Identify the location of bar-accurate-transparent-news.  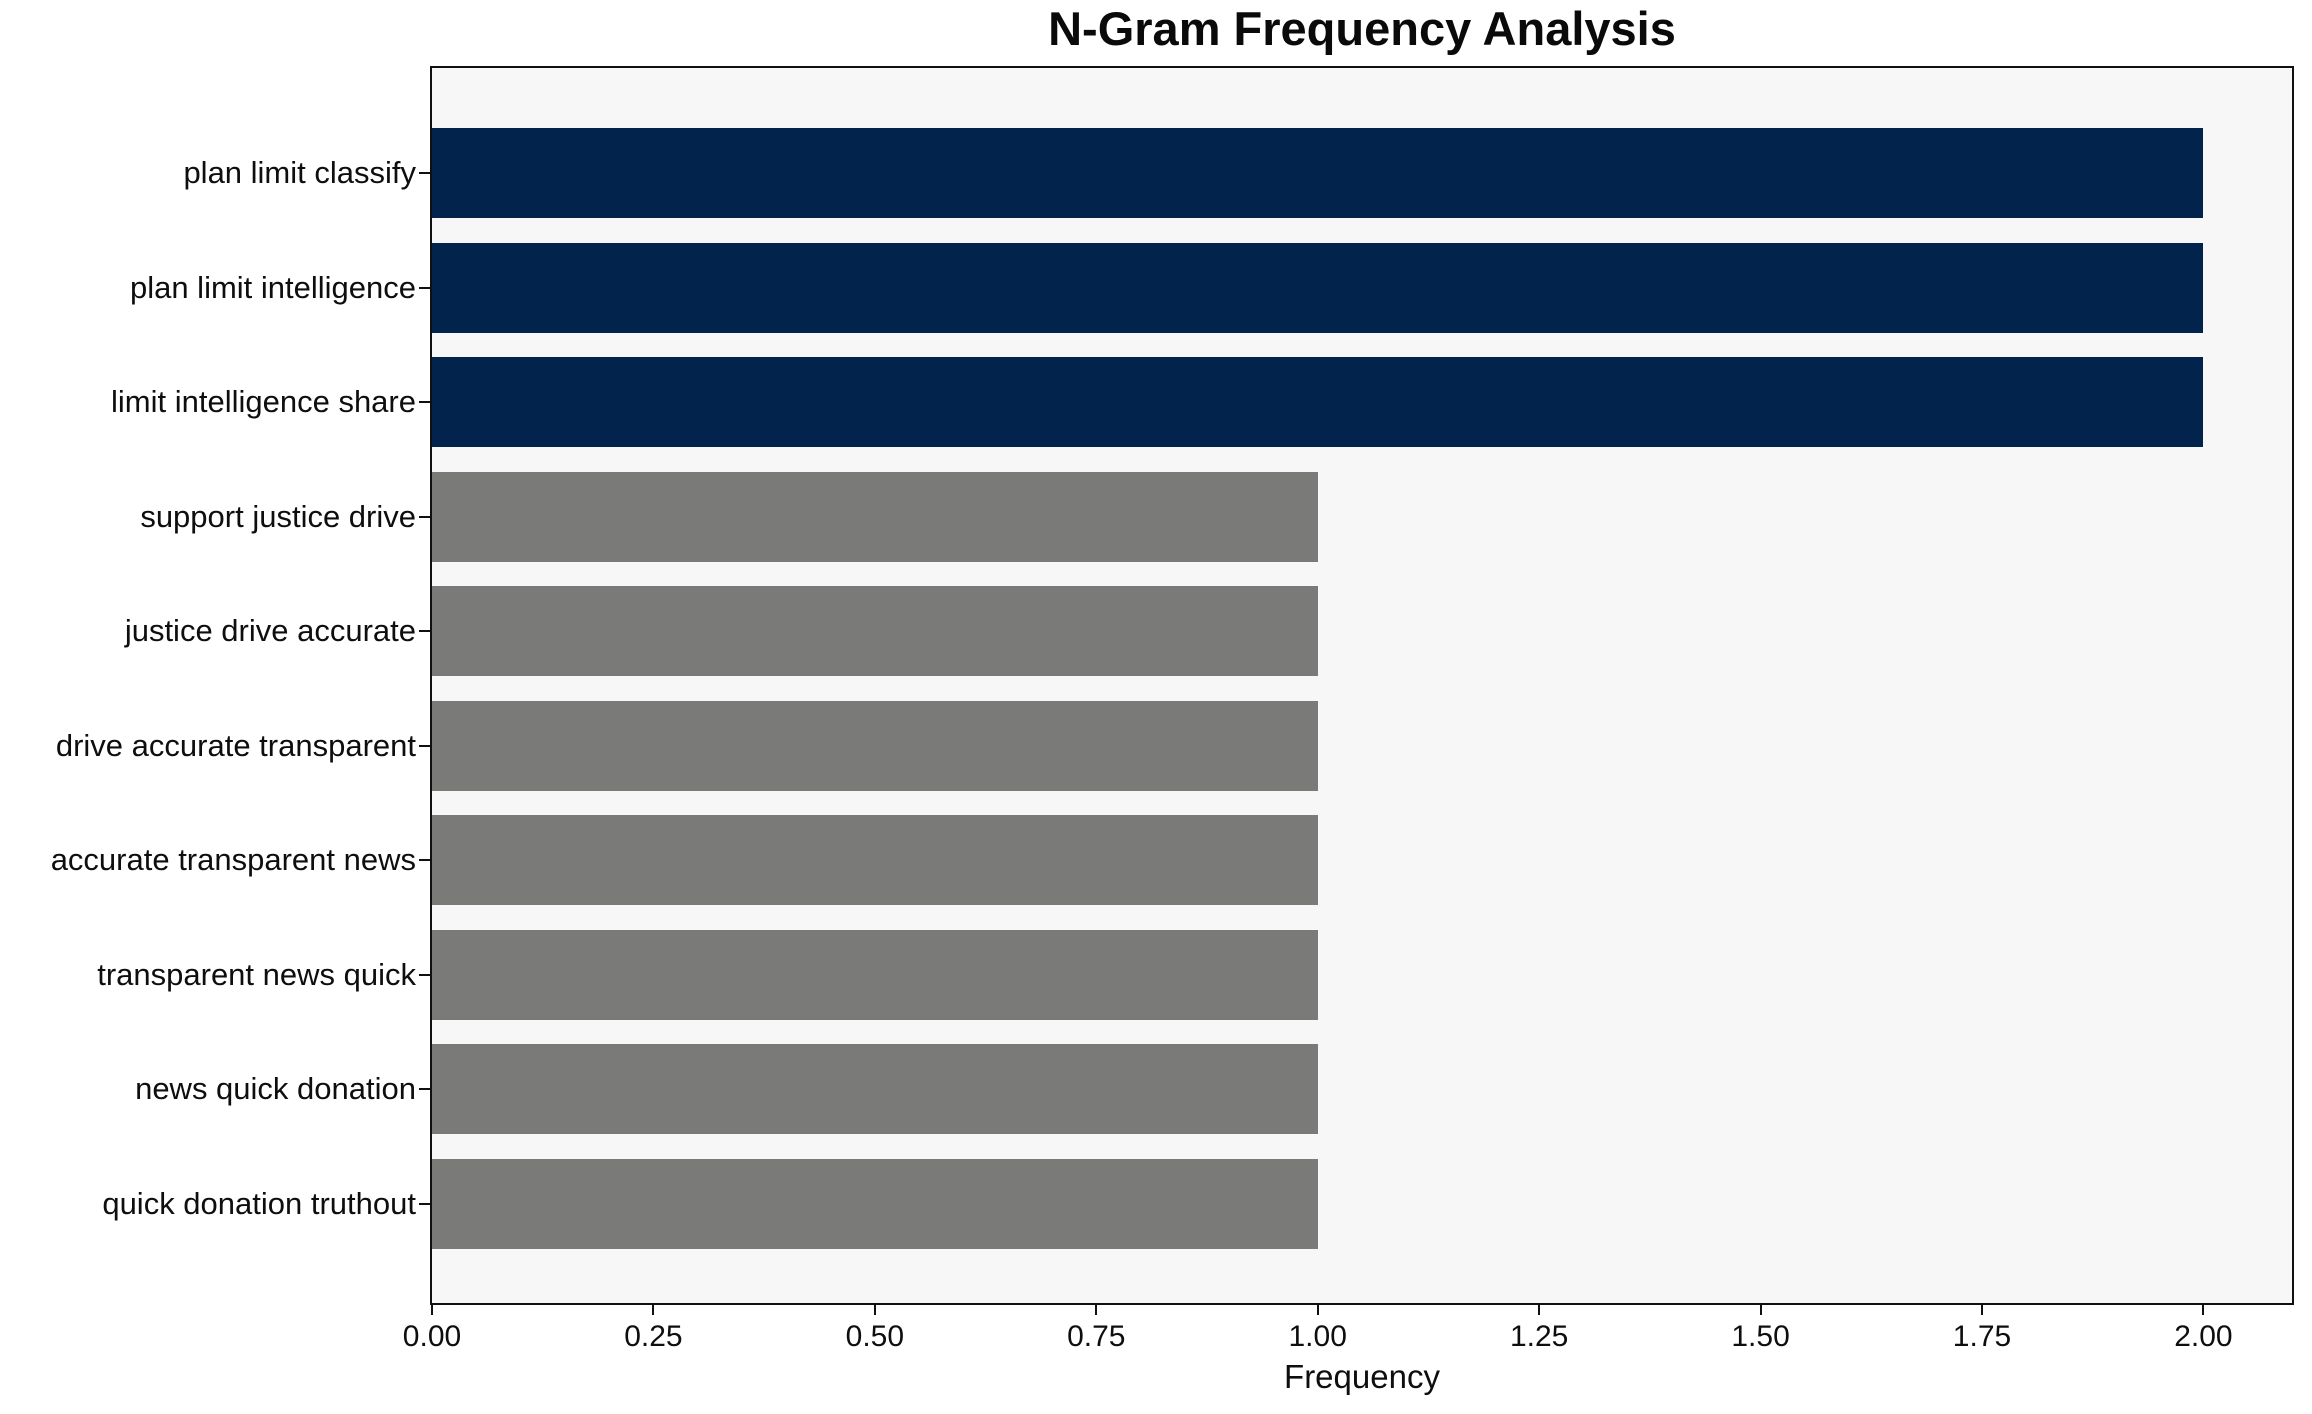
(875, 860).